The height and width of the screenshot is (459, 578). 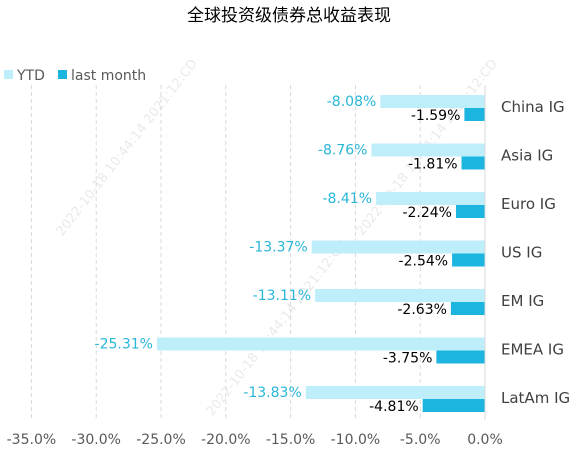 I want to click on category-label: US IG, so click(x=521, y=253).